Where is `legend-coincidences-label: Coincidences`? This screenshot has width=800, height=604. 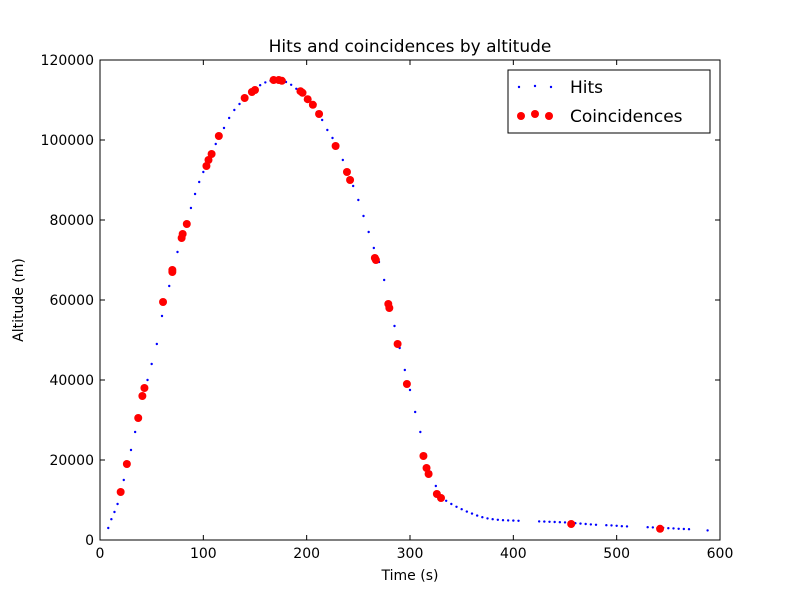 legend-coincidences-label: Coincidences is located at coordinates (626, 117).